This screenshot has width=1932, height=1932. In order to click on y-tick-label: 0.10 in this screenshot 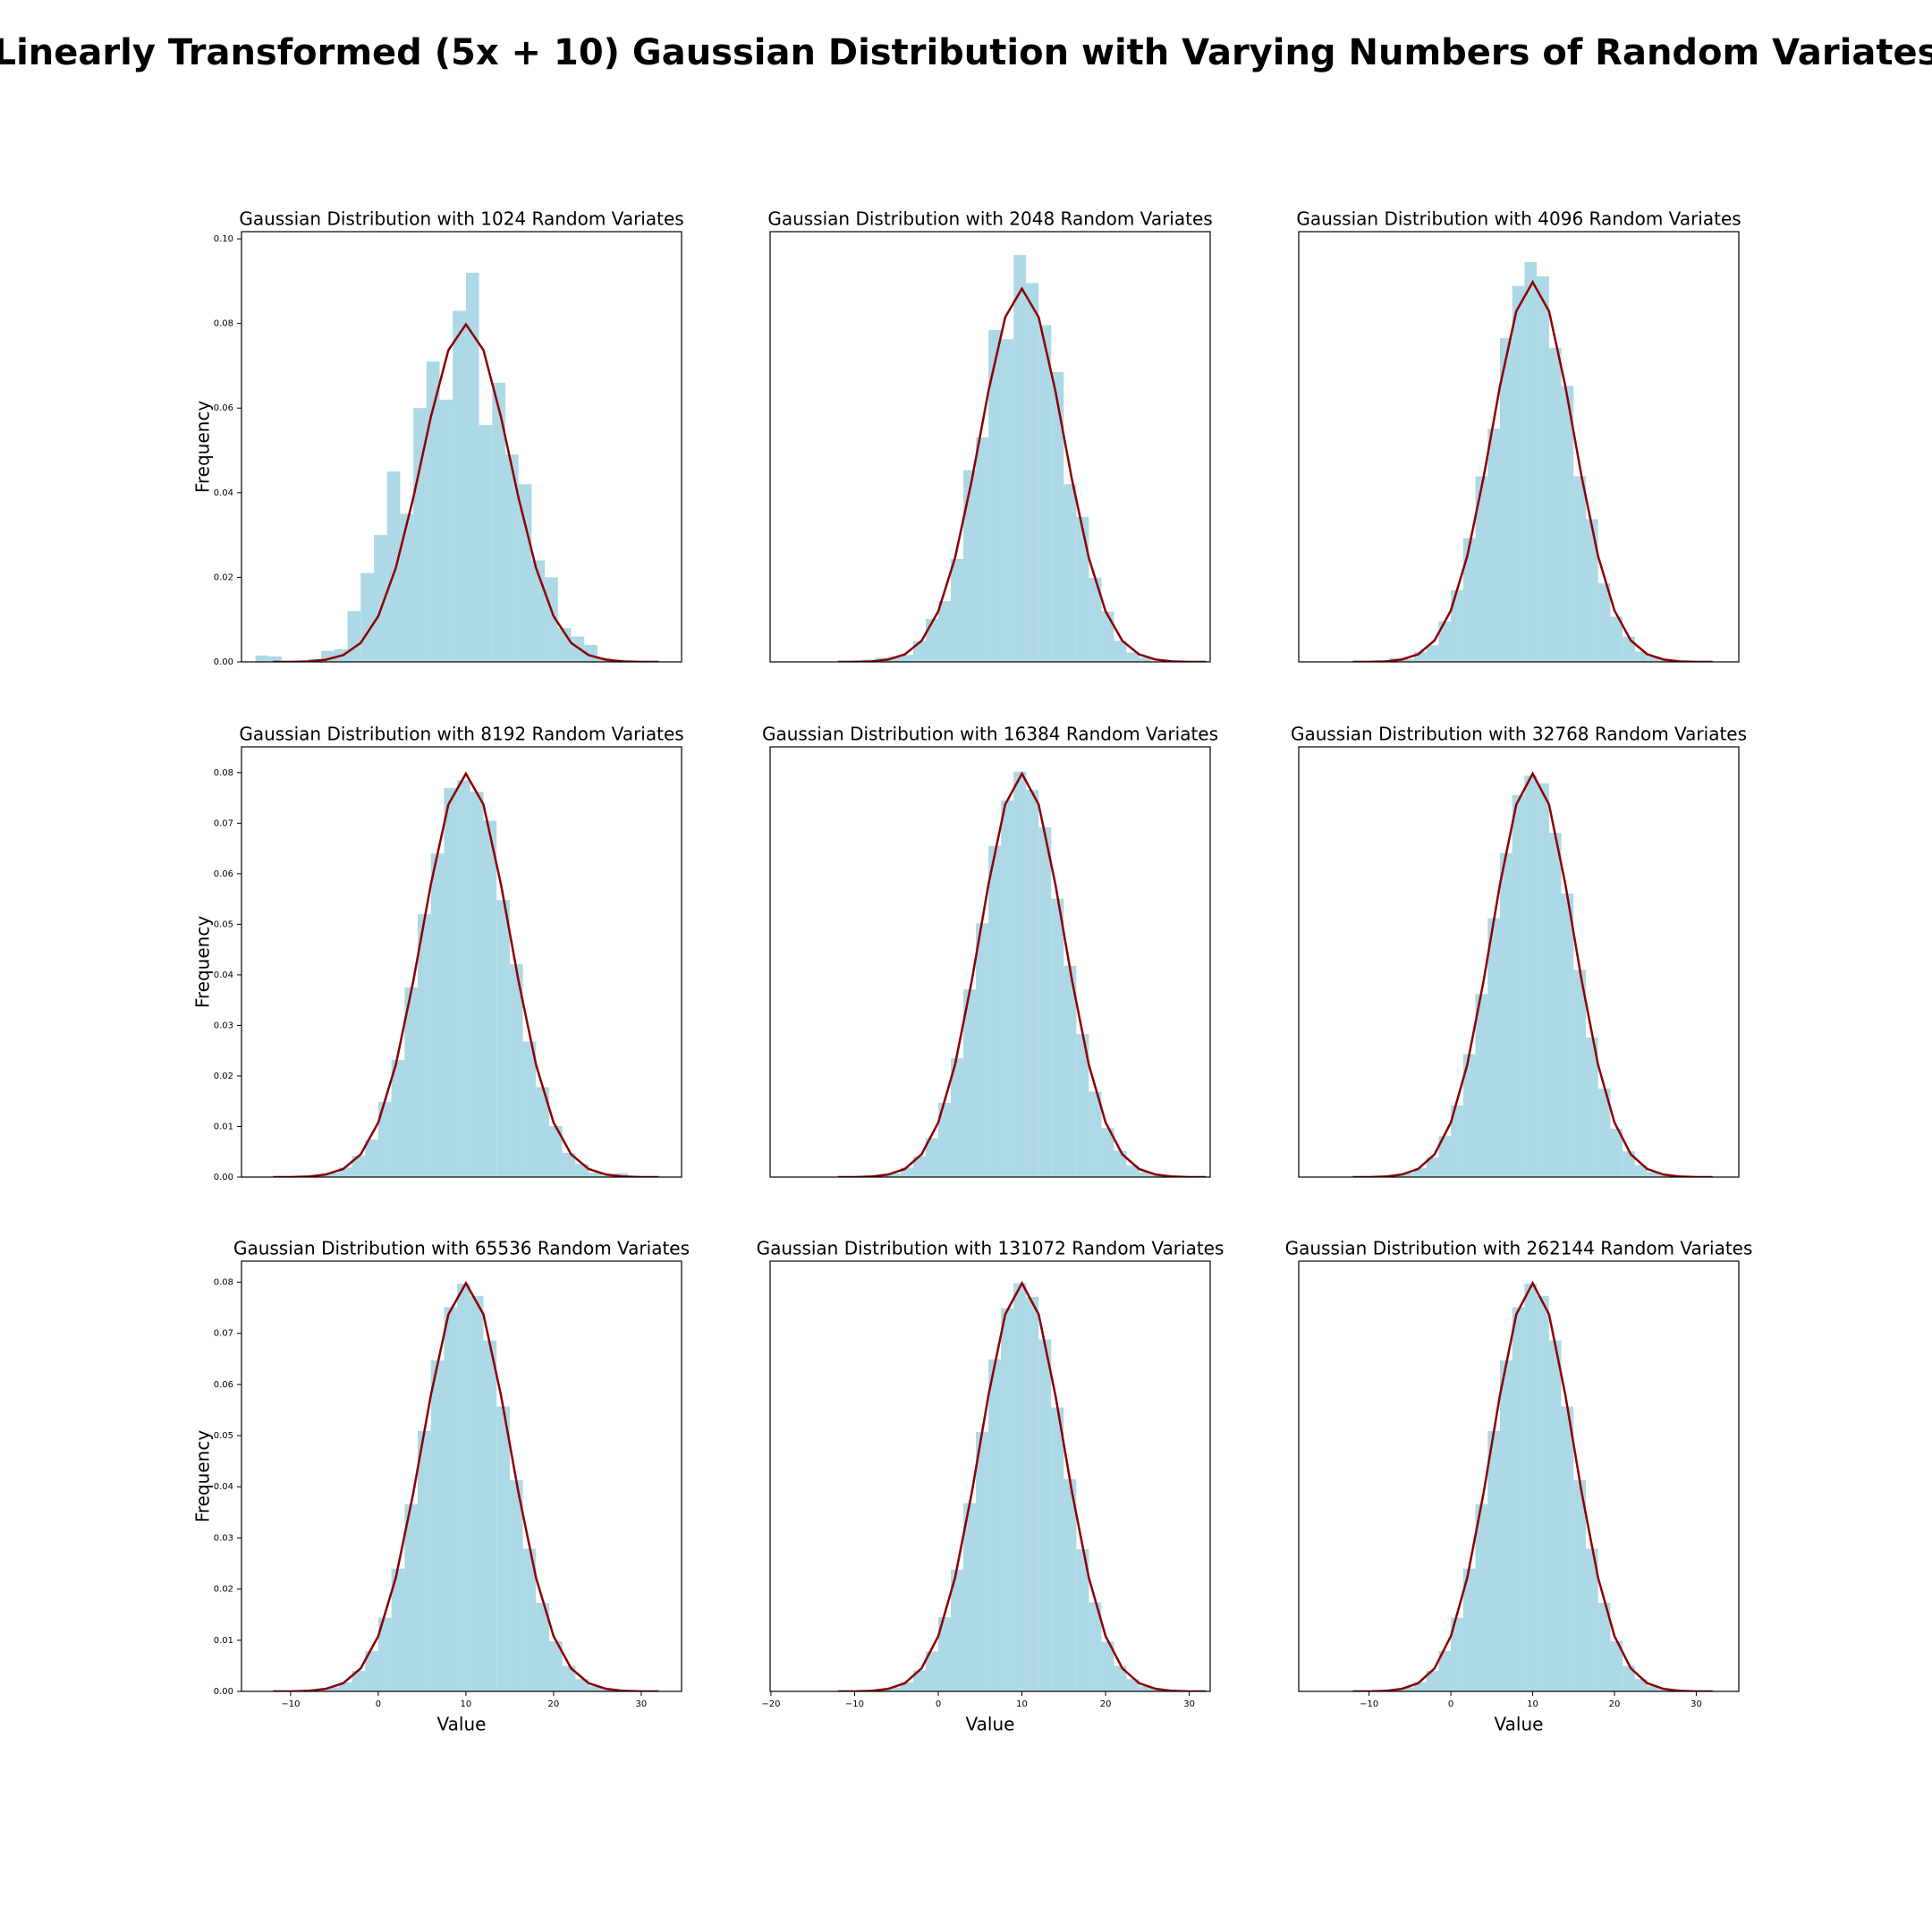, I will do `click(223, 239)`.